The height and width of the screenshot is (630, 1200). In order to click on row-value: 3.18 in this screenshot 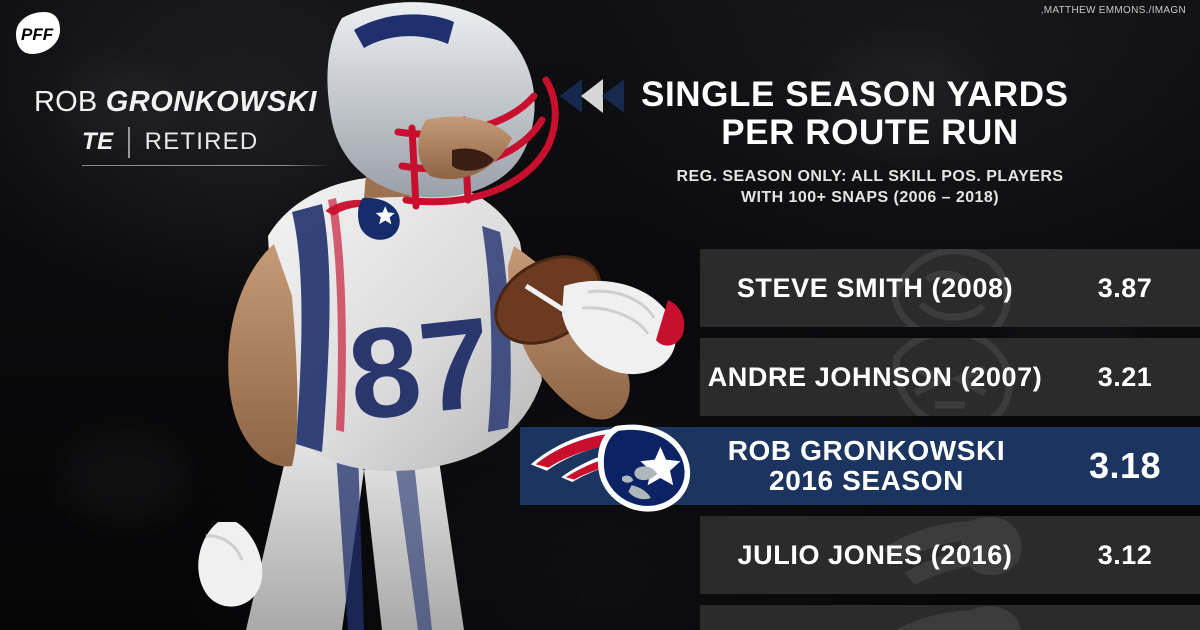, I will do `click(1125, 465)`.